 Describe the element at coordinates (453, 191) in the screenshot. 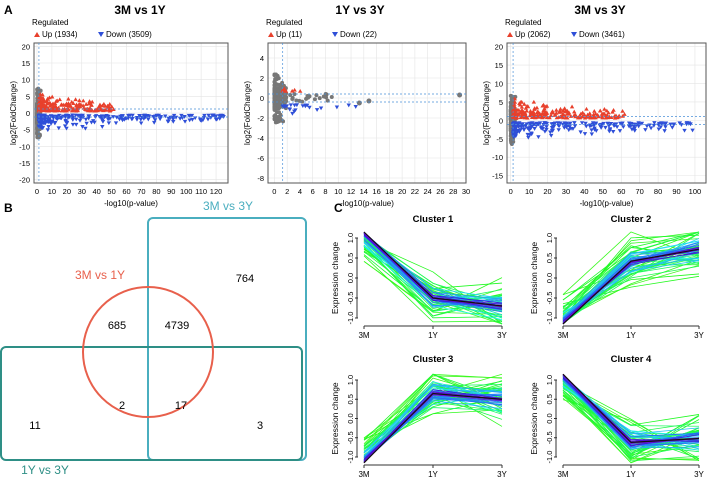

I see `x-tick-label: 28` at that location.